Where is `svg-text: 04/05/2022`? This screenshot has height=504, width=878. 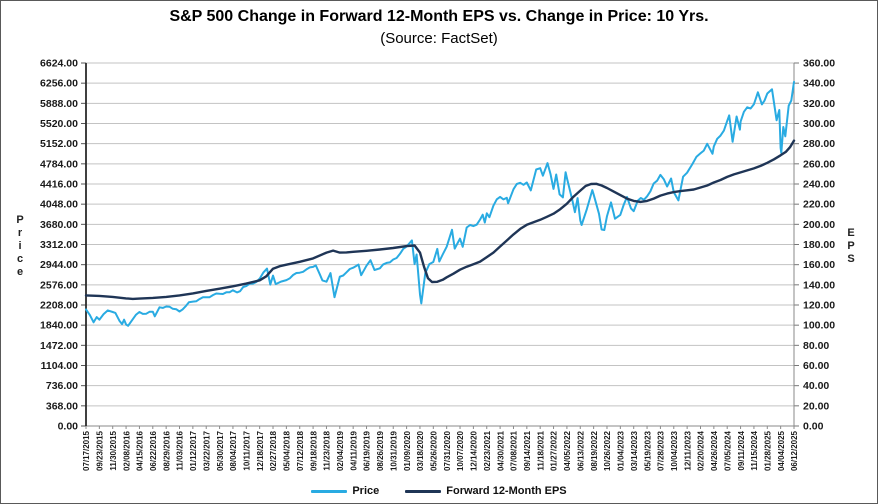 svg-text: 04/05/2022 is located at coordinates (567, 450).